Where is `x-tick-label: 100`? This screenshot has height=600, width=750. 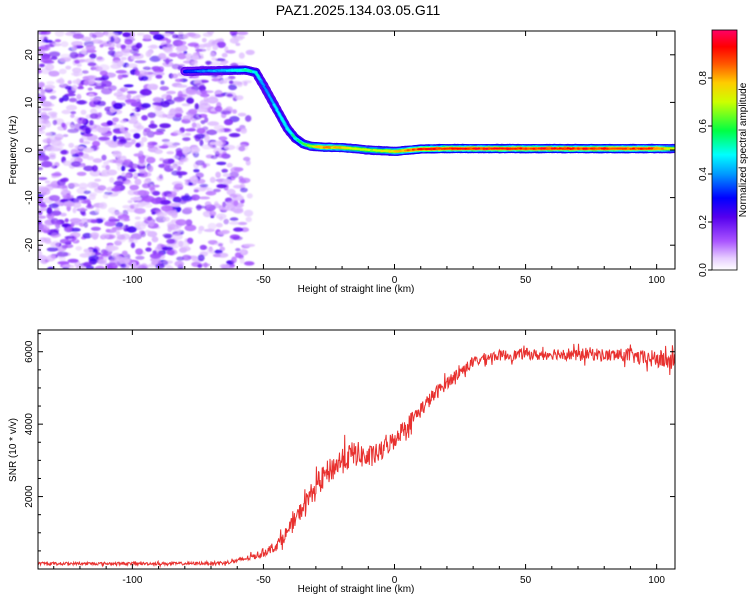 x-tick-label: 100 is located at coordinates (656, 580).